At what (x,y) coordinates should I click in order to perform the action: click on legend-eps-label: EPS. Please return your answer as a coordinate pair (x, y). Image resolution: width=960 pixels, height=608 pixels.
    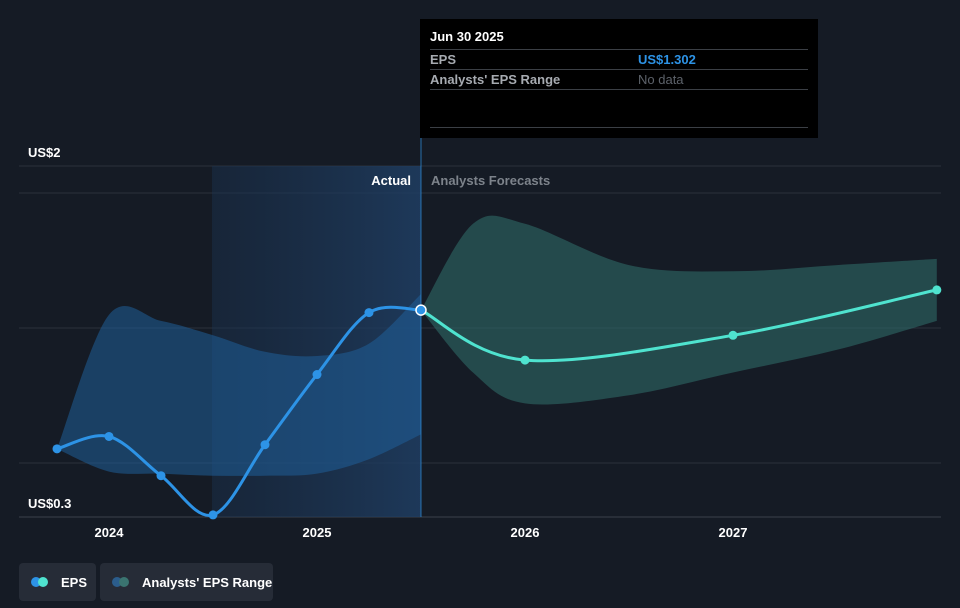
    Looking at the image, I should click on (74, 582).